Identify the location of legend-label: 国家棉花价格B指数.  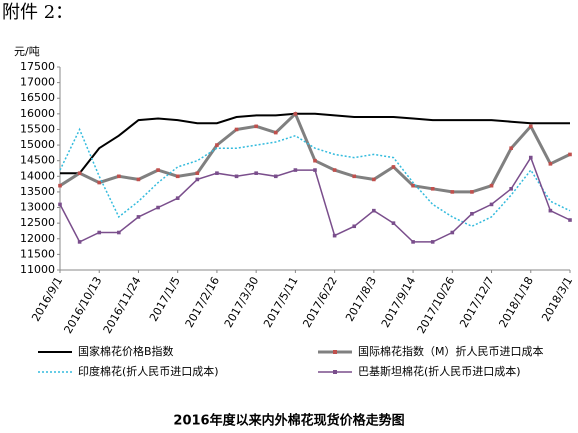
(126, 351).